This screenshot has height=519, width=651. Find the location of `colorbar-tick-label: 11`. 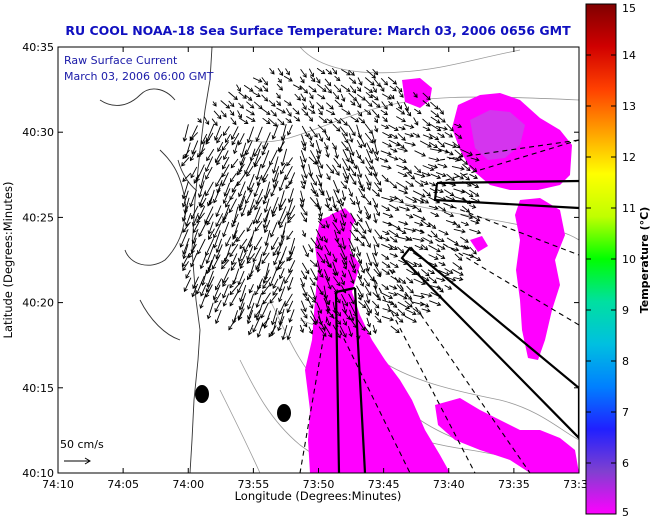

colorbar-tick-label: 11 is located at coordinates (629, 208).